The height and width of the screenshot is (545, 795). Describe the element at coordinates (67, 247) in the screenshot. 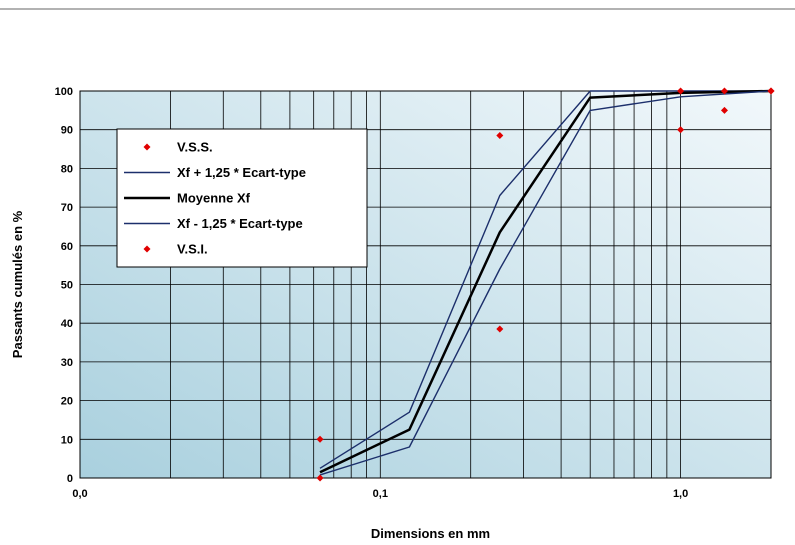

I see `y-tick-label: 60` at that location.